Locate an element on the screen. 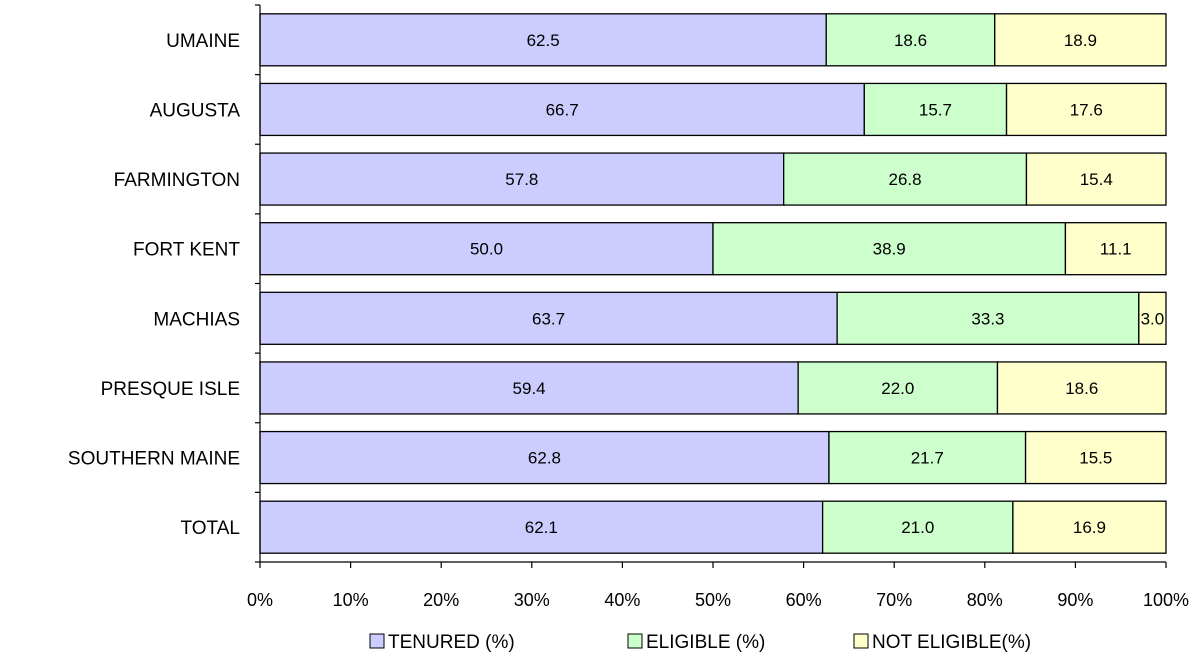  data-label: 50.0 is located at coordinates (486, 249).